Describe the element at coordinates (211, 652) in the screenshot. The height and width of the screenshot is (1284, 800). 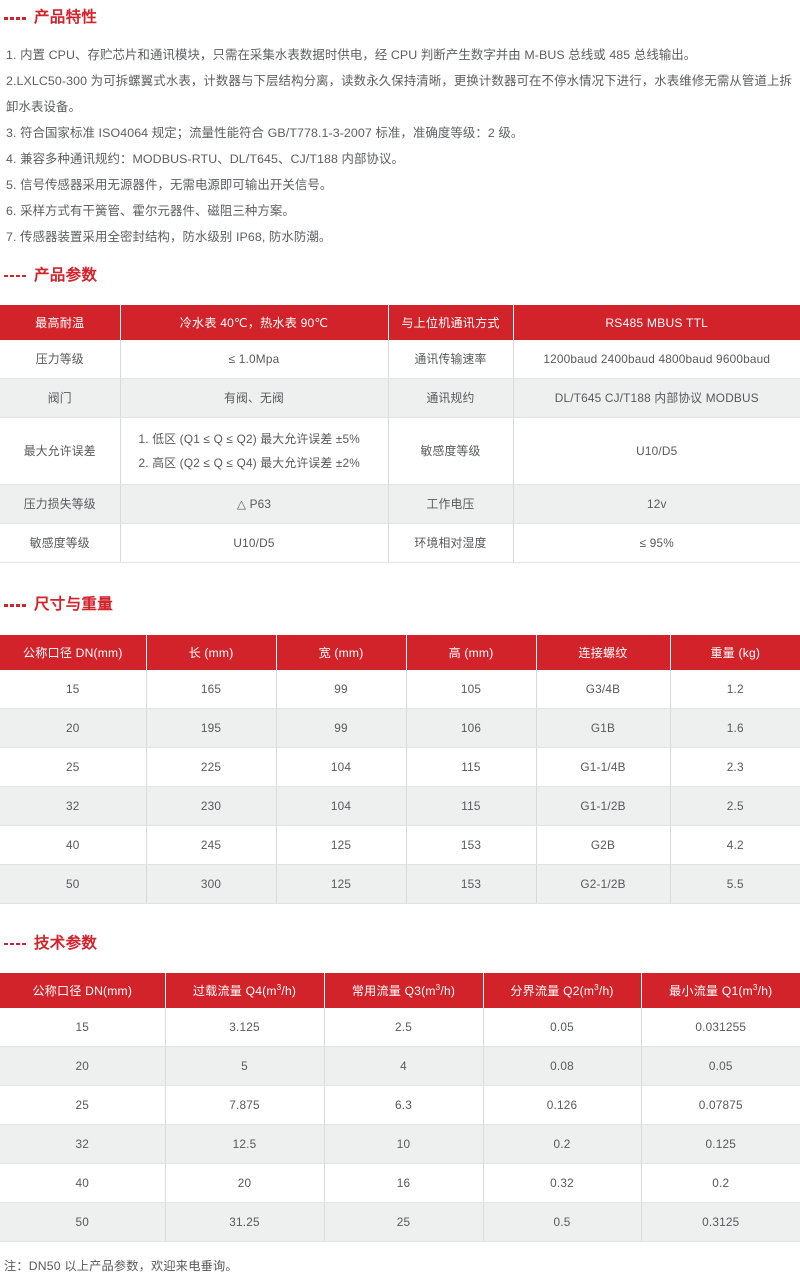
I see `column-header: 长 (mm)` at that location.